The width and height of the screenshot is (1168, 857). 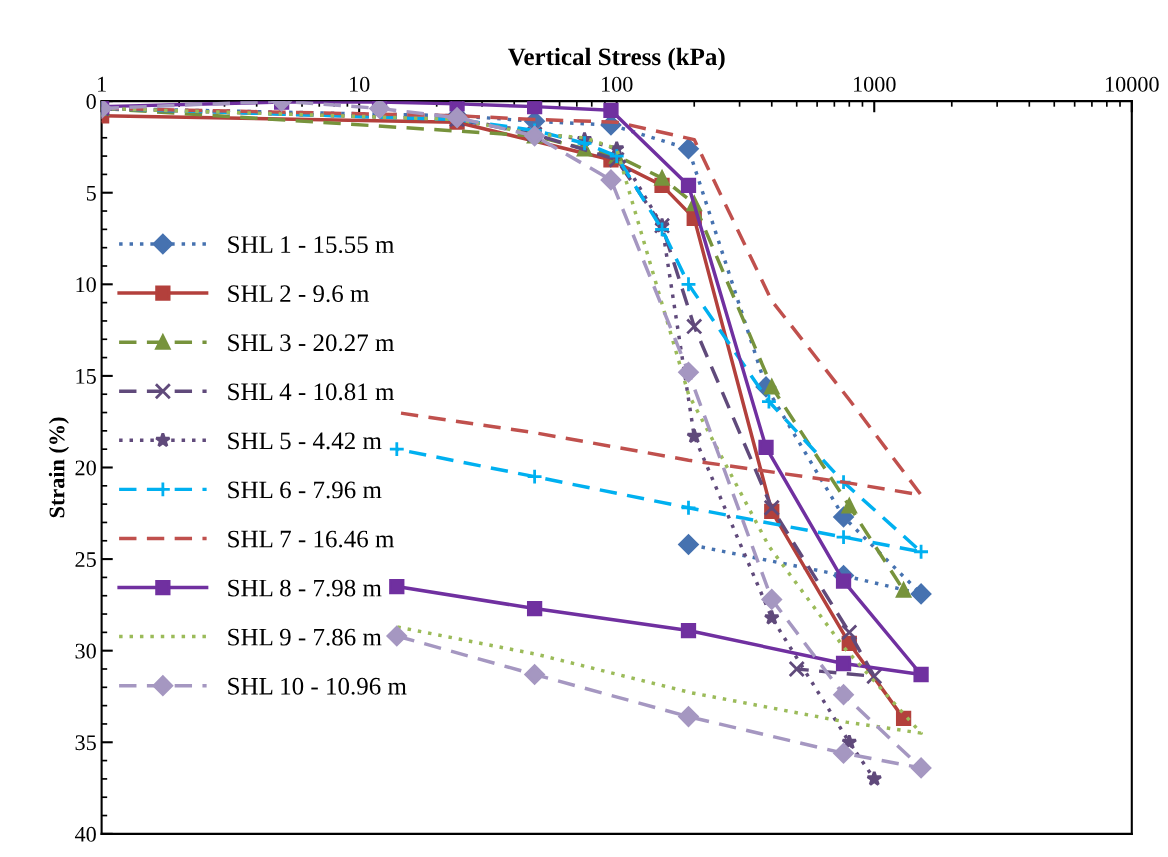 What do you see at coordinates (85, 651) in the screenshot?
I see `y-tick-label: 30` at bounding box center [85, 651].